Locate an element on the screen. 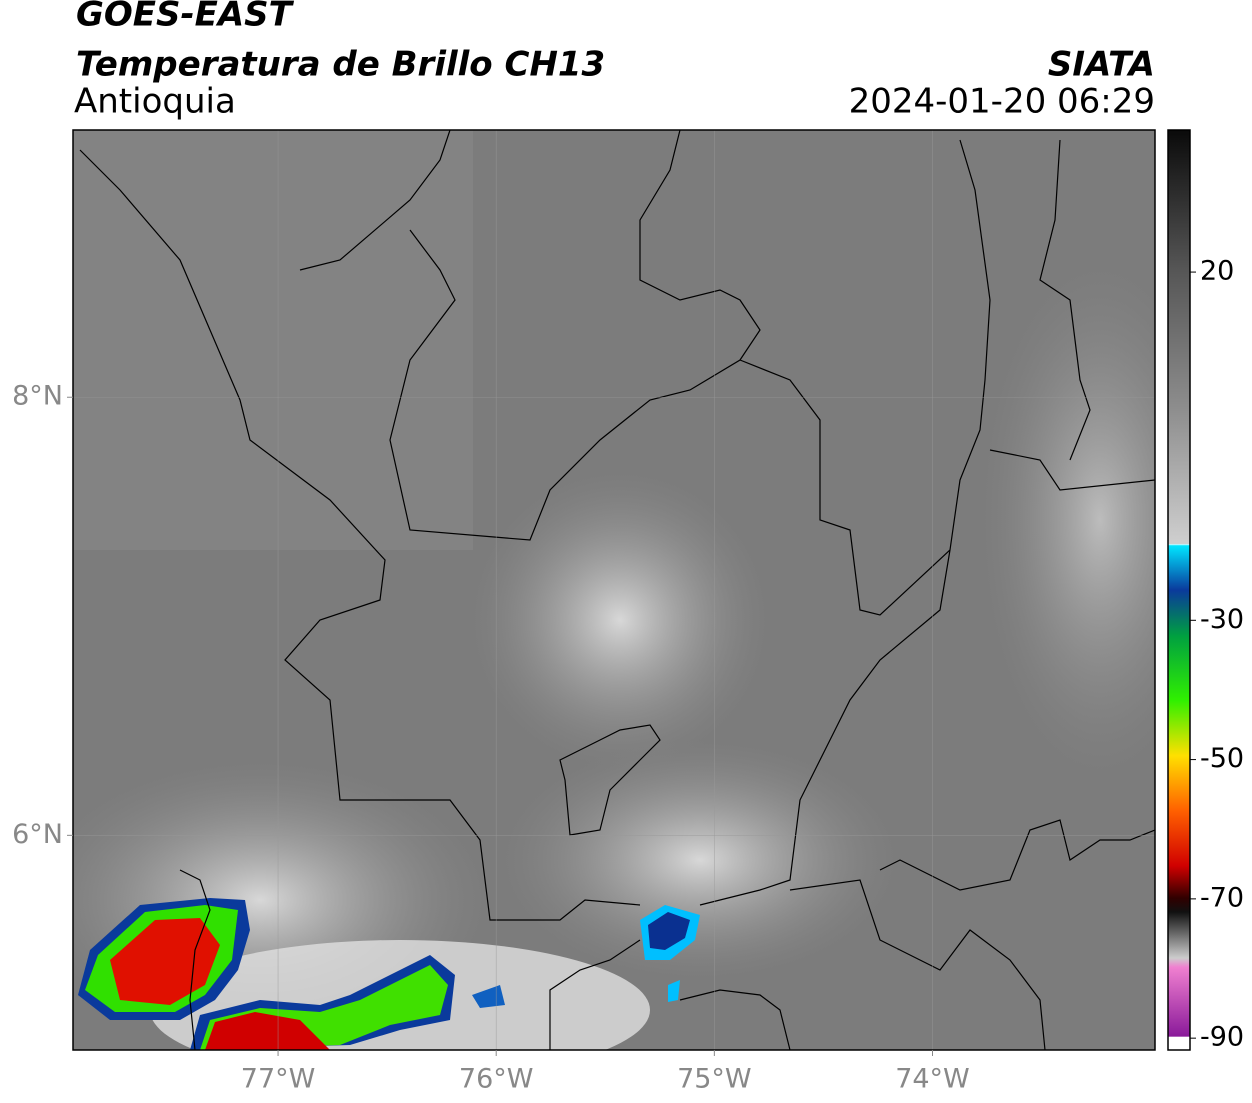 The height and width of the screenshot is (1103, 1252). colorbar is located at coordinates (1179, 590).